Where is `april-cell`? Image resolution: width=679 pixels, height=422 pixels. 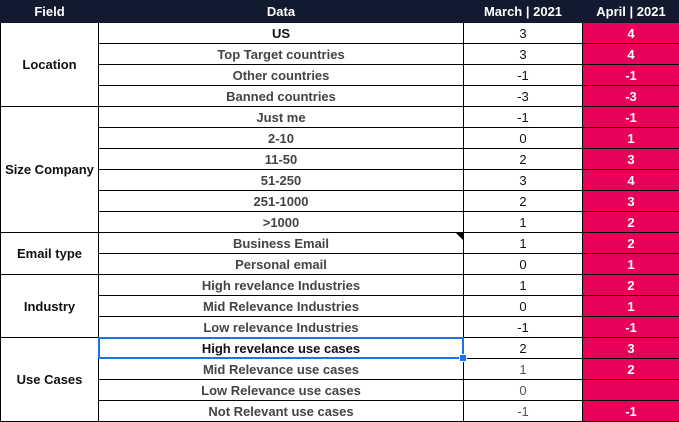 april-cell is located at coordinates (631, 390).